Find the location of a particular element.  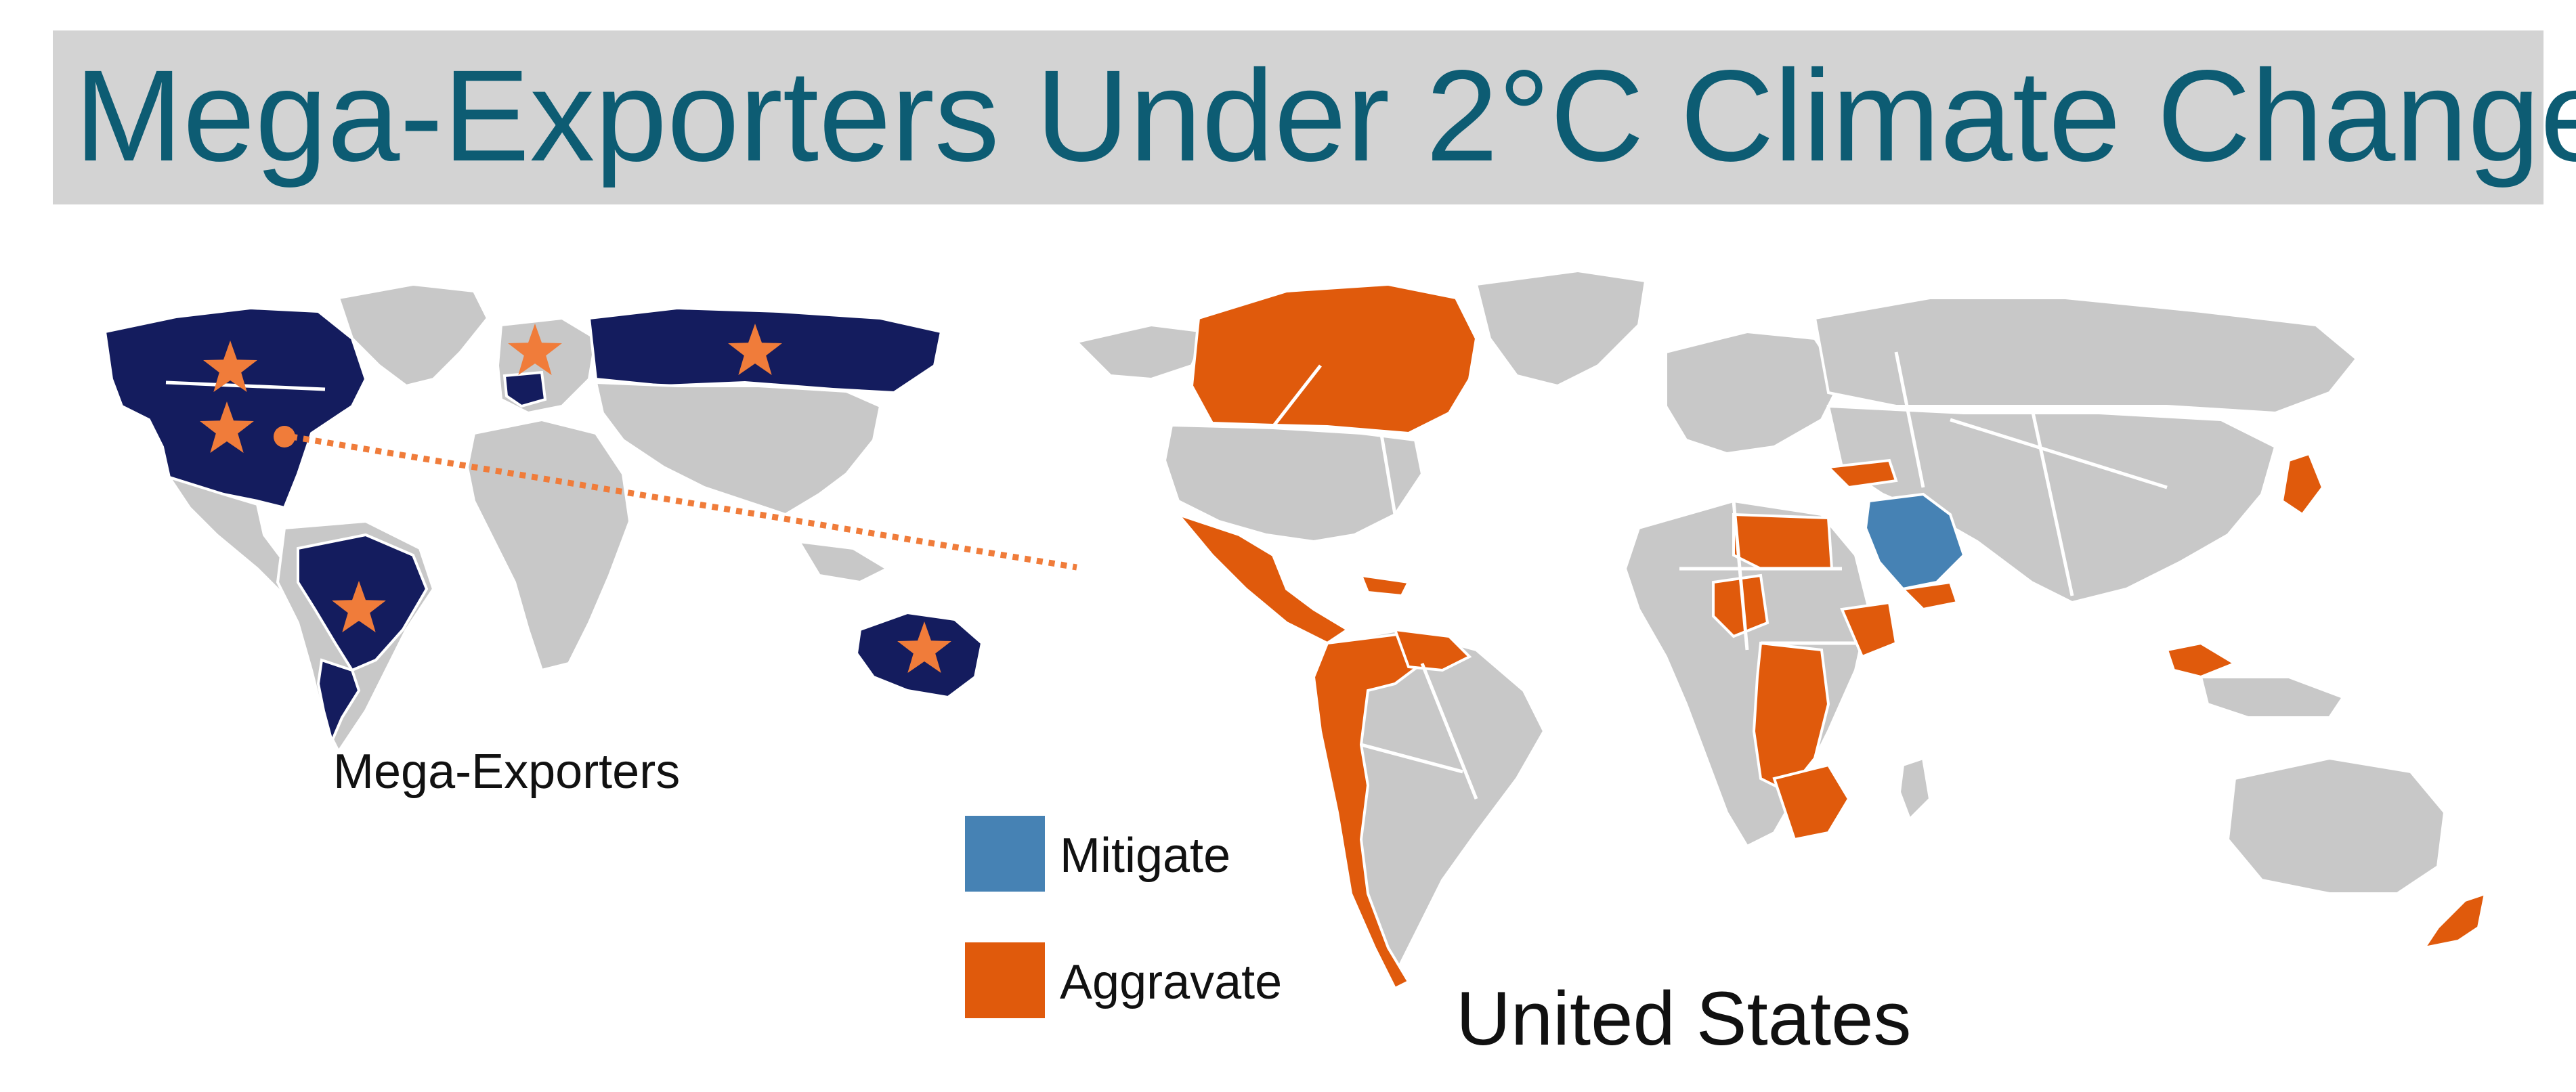

mega-exporters-label: Mega-Exporters is located at coordinates (507, 772).